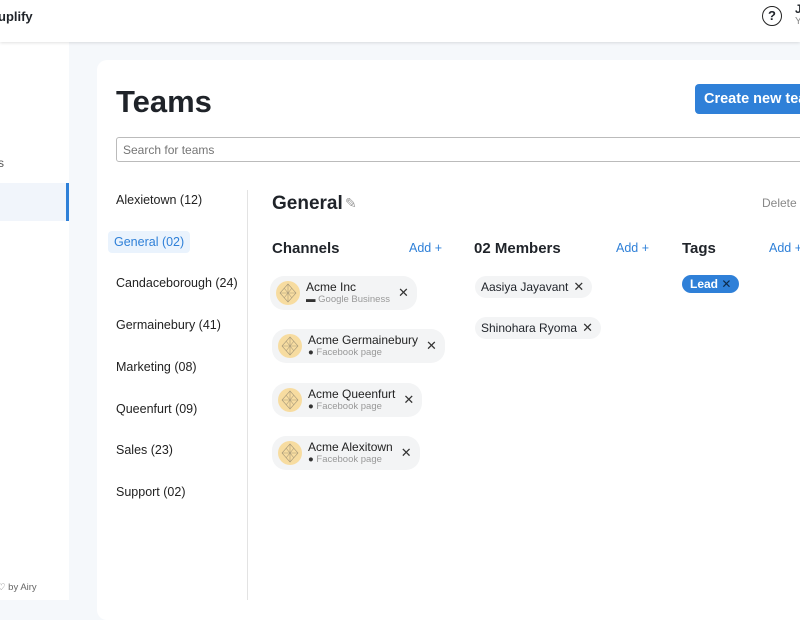 This screenshot has height=620, width=800. Describe the element at coordinates (306, 248) in the screenshot. I see `channels-heading: Channels` at that location.